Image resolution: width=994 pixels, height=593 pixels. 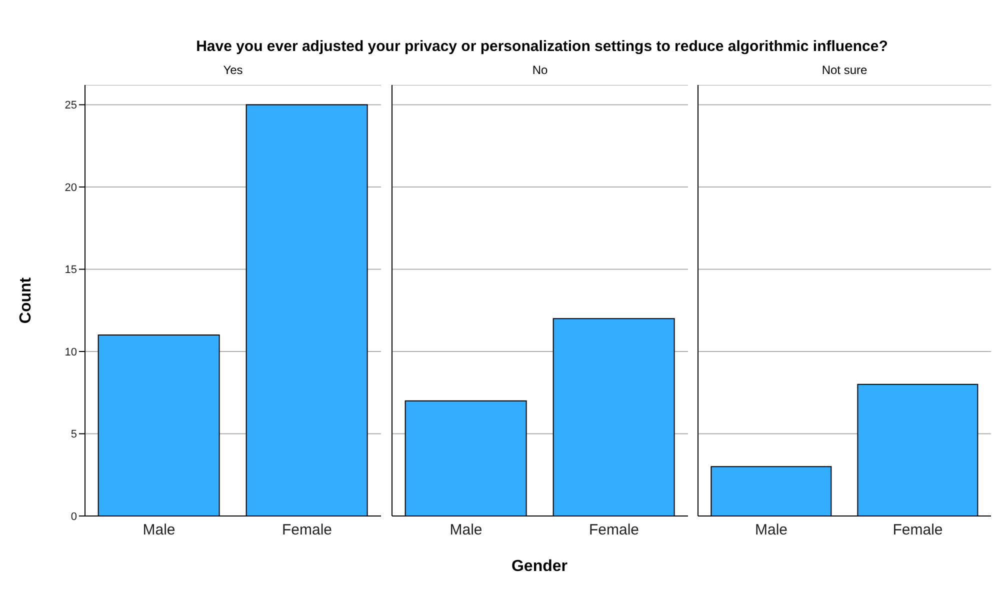 I want to click on y-tick-label: 15, so click(x=70, y=270).